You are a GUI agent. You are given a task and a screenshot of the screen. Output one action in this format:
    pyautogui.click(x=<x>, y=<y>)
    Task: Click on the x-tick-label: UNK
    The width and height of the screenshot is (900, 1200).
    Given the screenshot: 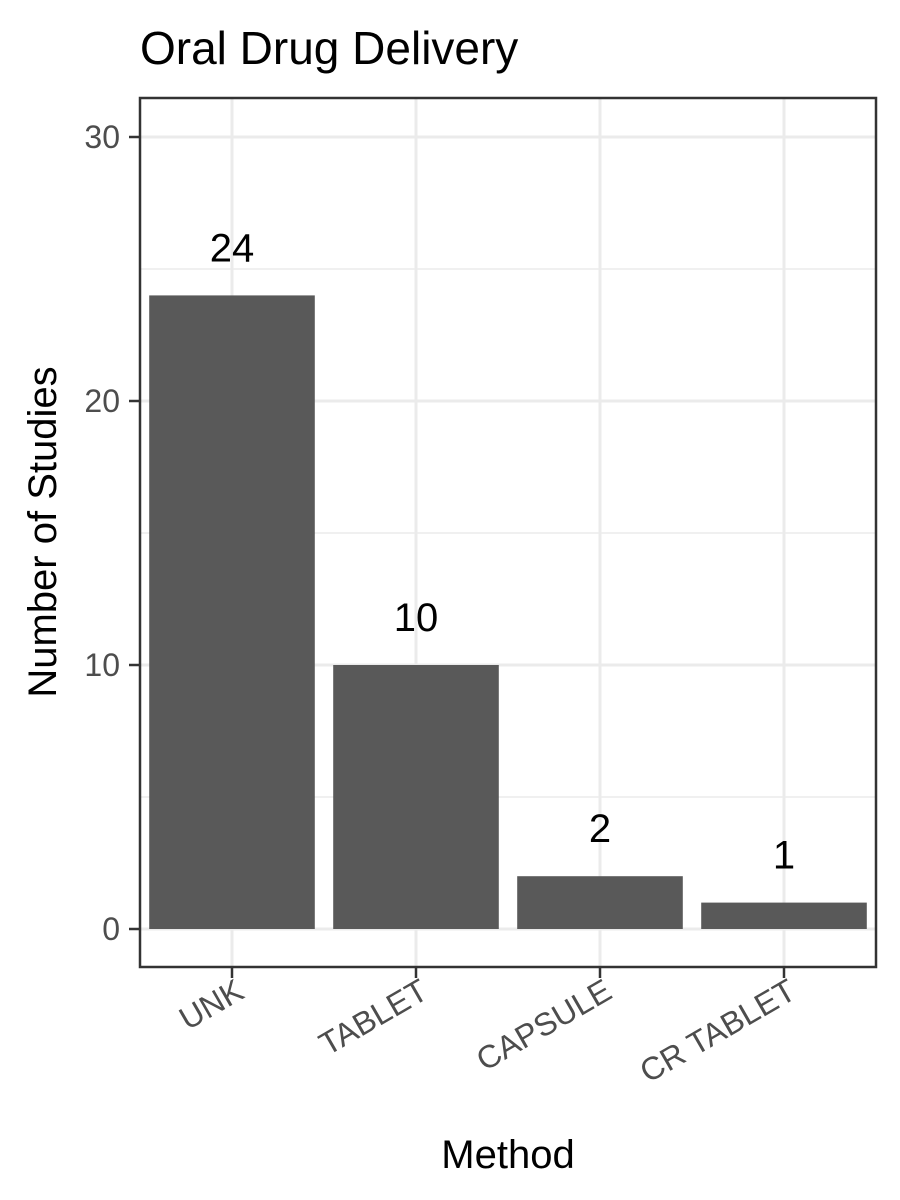 What is the action you would take?
    pyautogui.click(x=211, y=1004)
    